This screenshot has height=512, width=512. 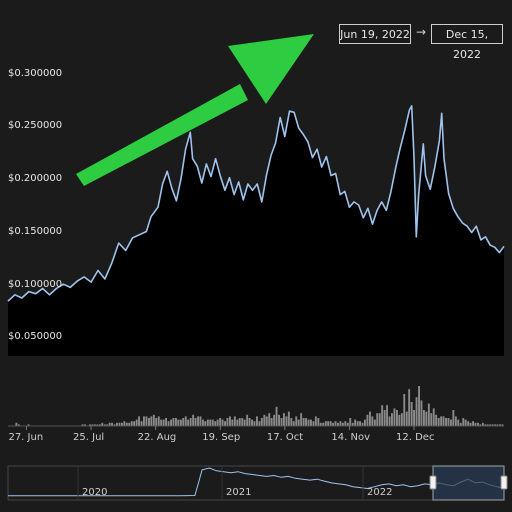 I want to click on range-start-input: Jun 19, 2022, so click(x=375, y=34).